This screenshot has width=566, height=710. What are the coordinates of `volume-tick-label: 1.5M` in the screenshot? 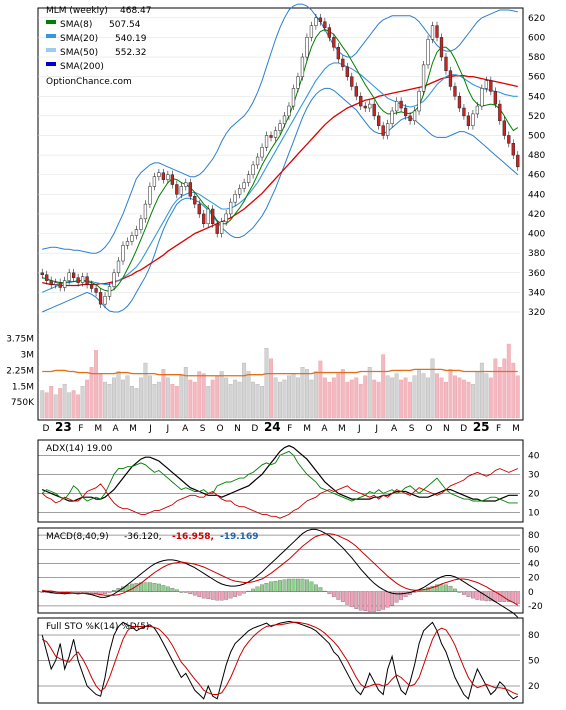 It's located at (23, 387).